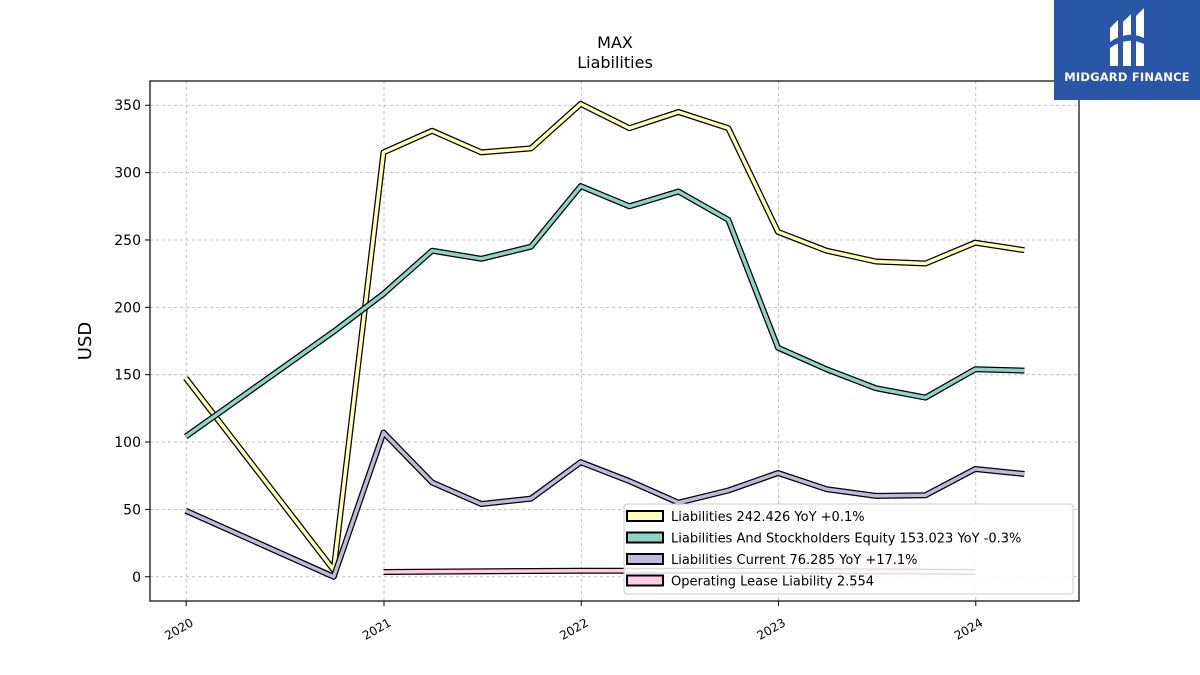 Image resolution: width=1200 pixels, height=675 pixels. What do you see at coordinates (178, 628) in the screenshot?
I see `x-tick-label: 2020` at bounding box center [178, 628].